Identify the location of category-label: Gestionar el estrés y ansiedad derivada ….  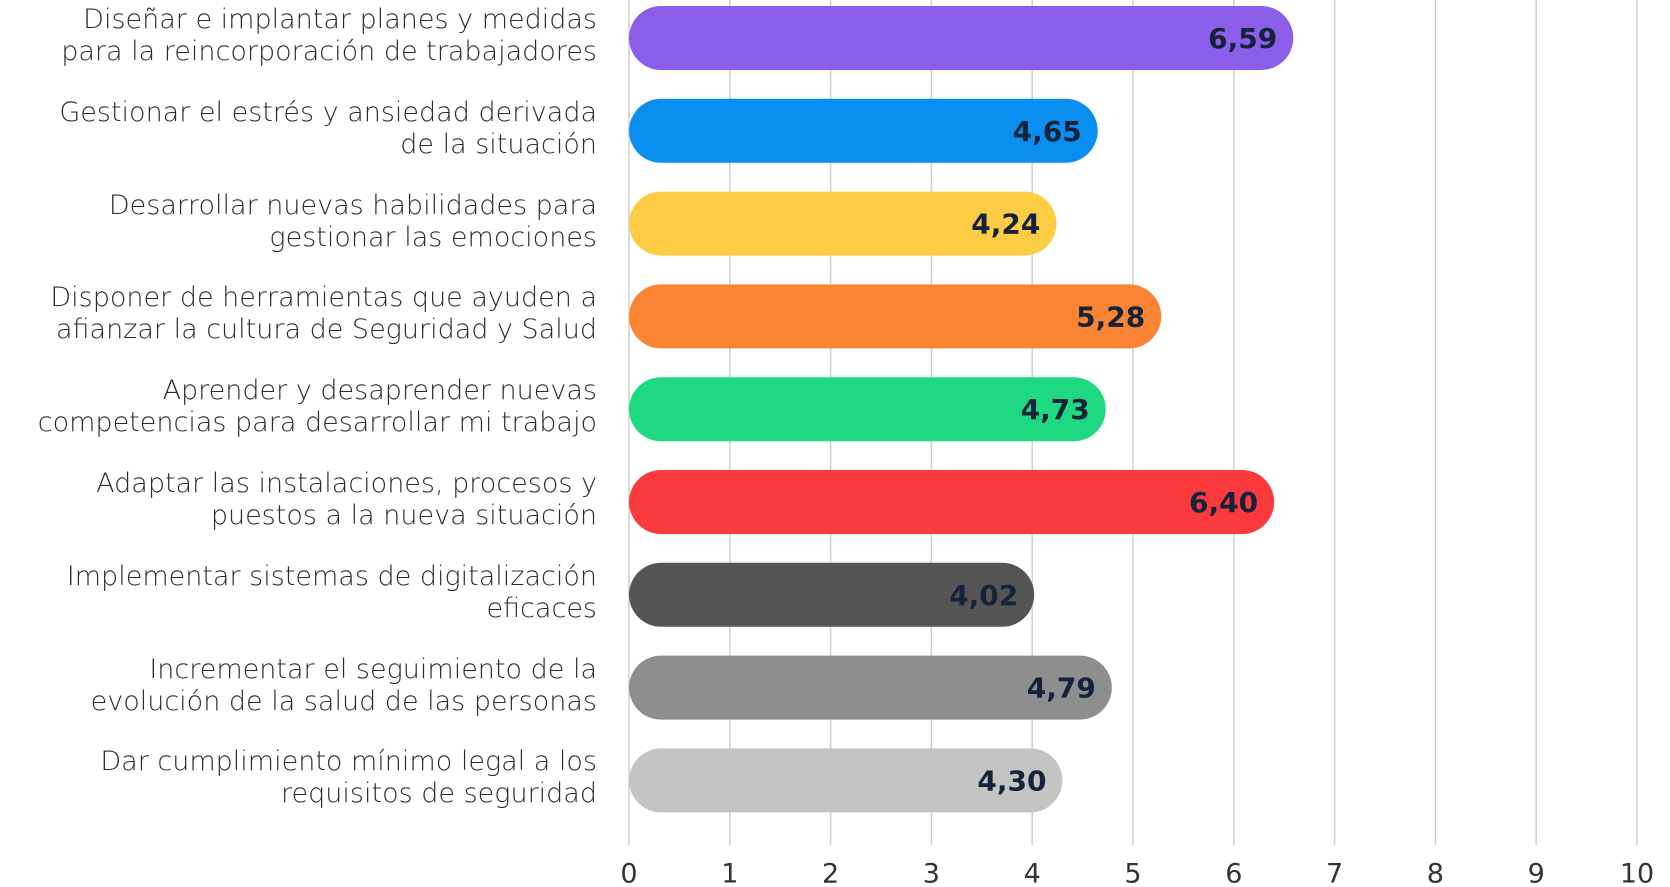
(328, 128).